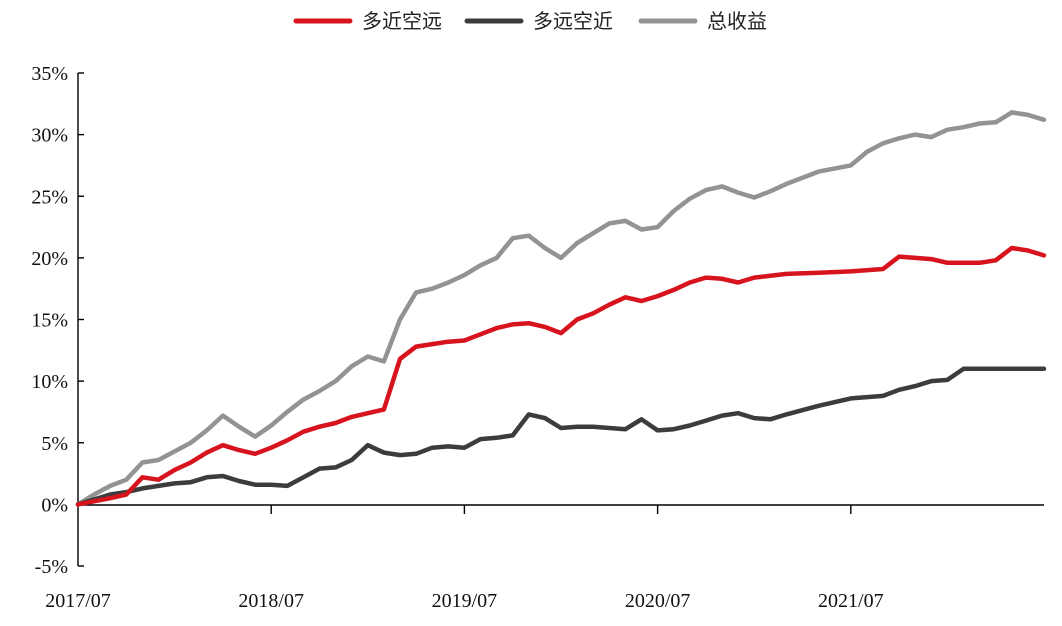  What do you see at coordinates (54, 505) in the screenshot?
I see `y-tick-label: 0%` at bounding box center [54, 505].